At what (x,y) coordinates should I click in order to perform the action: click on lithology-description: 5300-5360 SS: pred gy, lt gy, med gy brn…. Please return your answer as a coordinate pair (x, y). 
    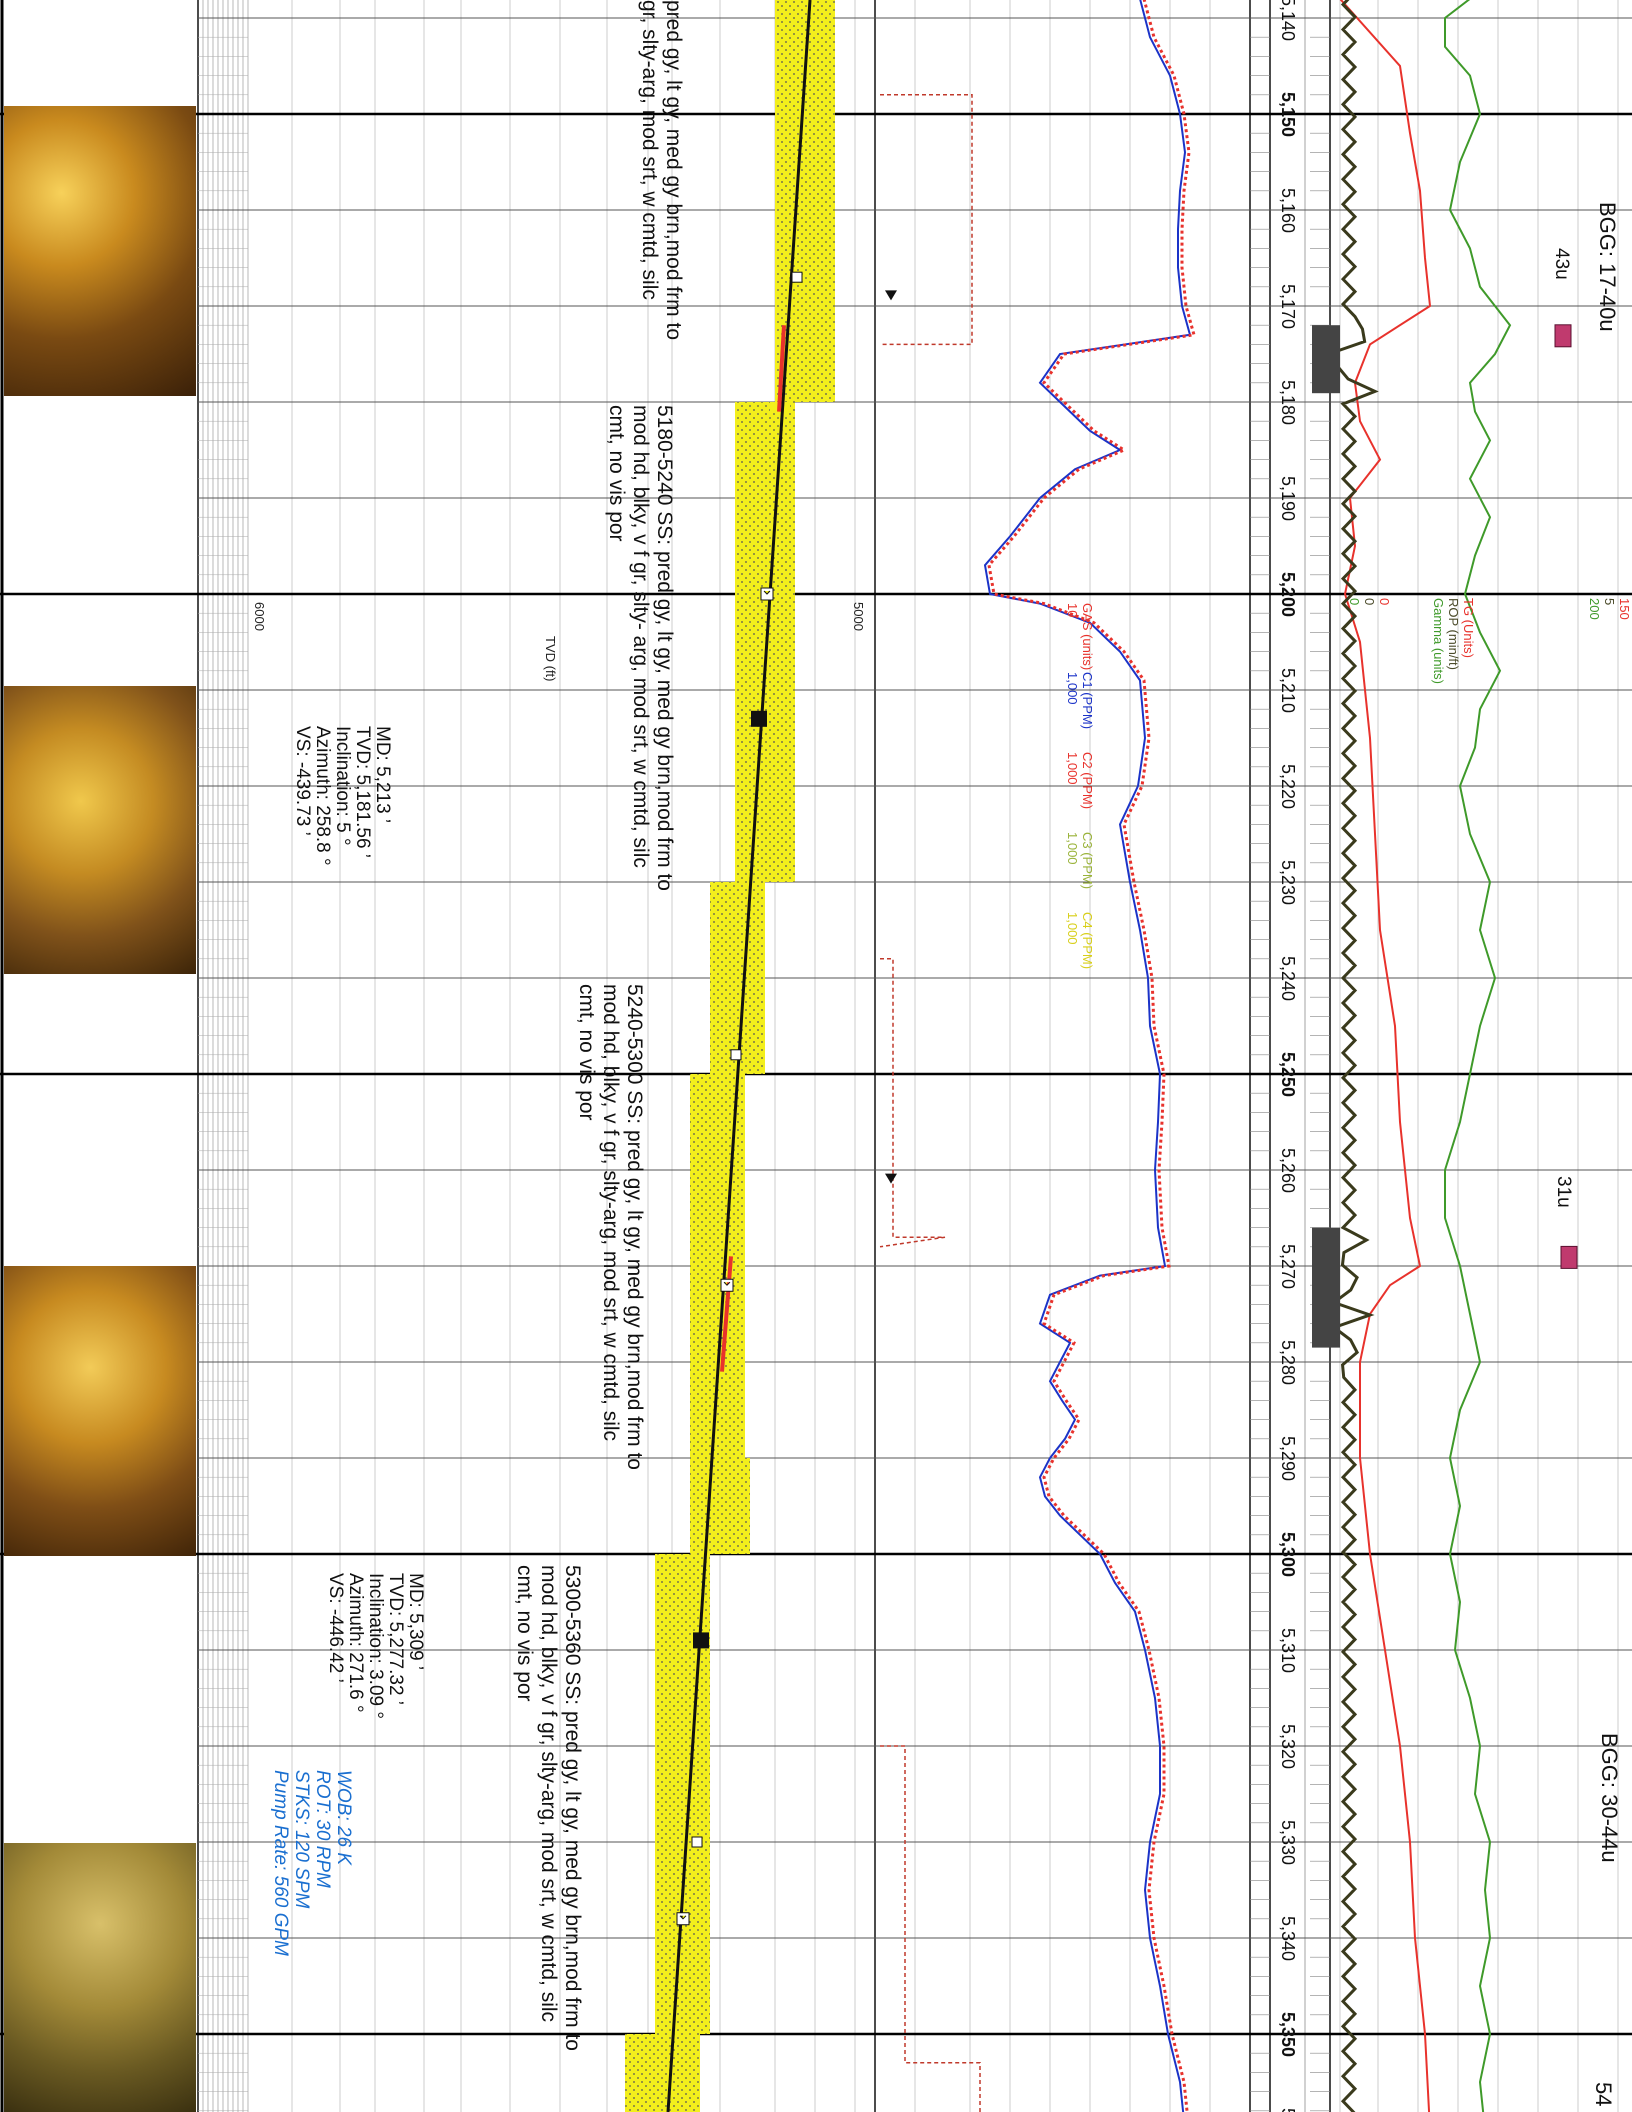
    Looking at the image, I should click on (548, 1808).